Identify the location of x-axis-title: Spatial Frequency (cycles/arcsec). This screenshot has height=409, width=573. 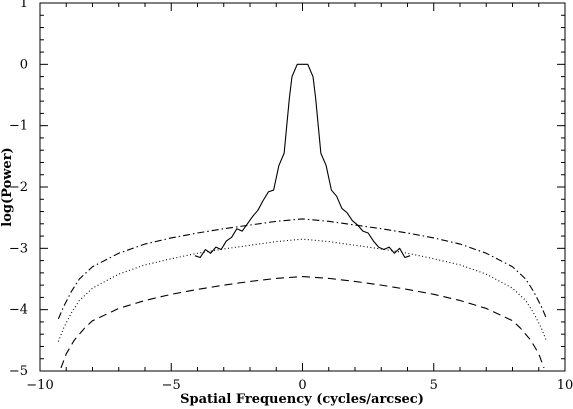
(302, 399).